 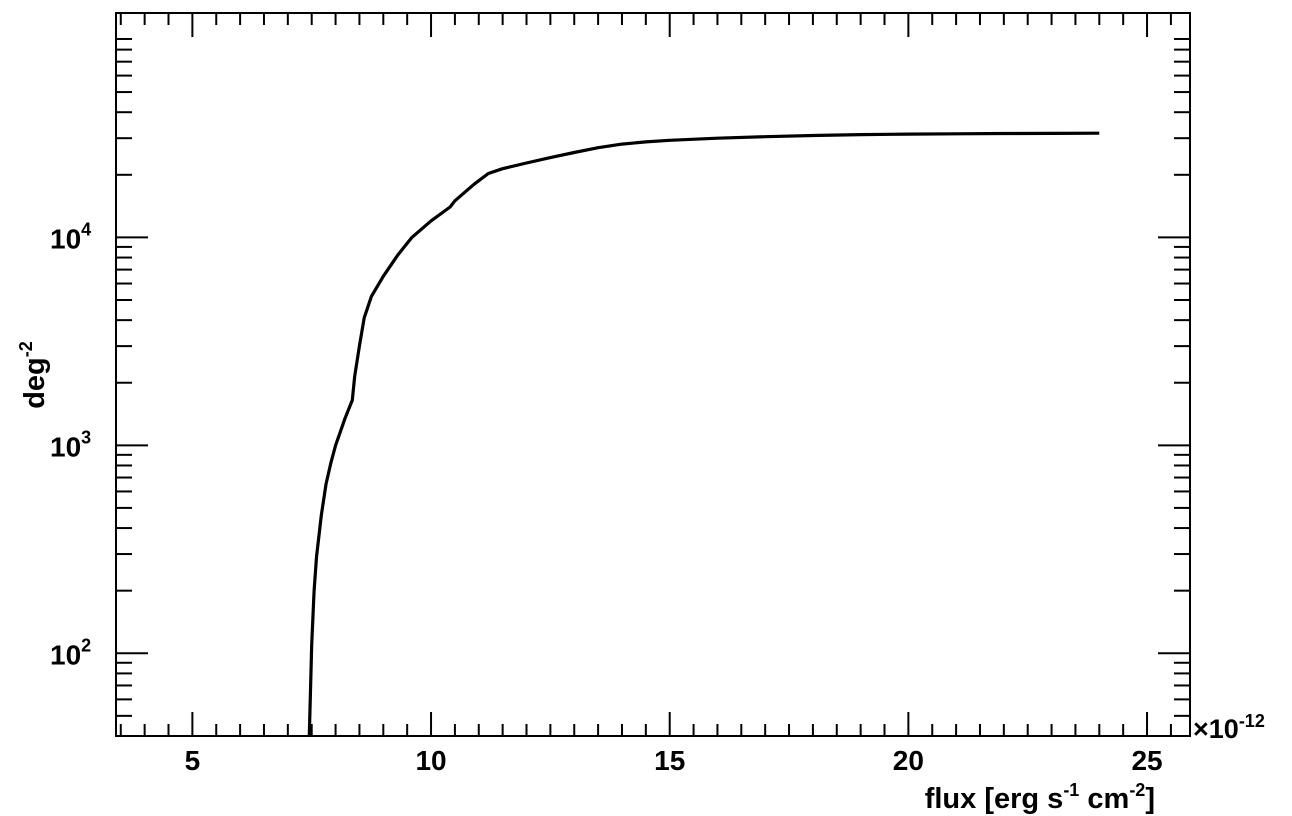 What do you see at coordinates (1229, 727) in the screenshot?
I see `x-axis-multiplier: ×10⁻¹²` at bounding box center [1229, 727].